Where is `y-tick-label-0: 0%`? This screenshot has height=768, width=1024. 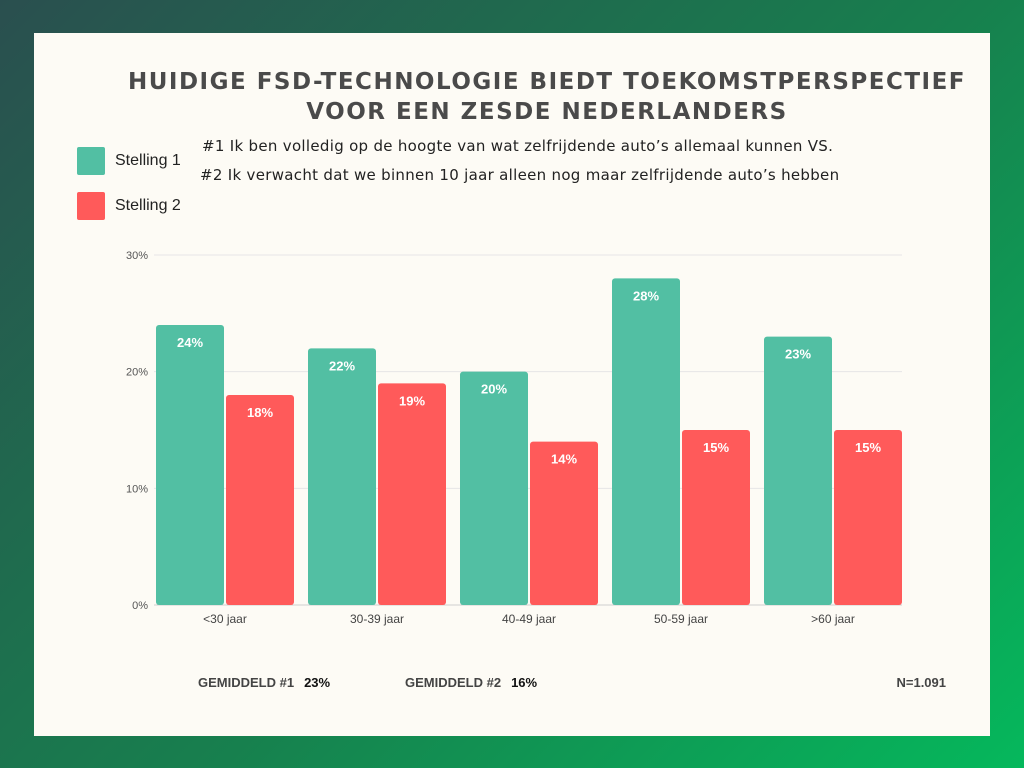 y-tick-label-0: 0% is located at coordinates (140, 606).